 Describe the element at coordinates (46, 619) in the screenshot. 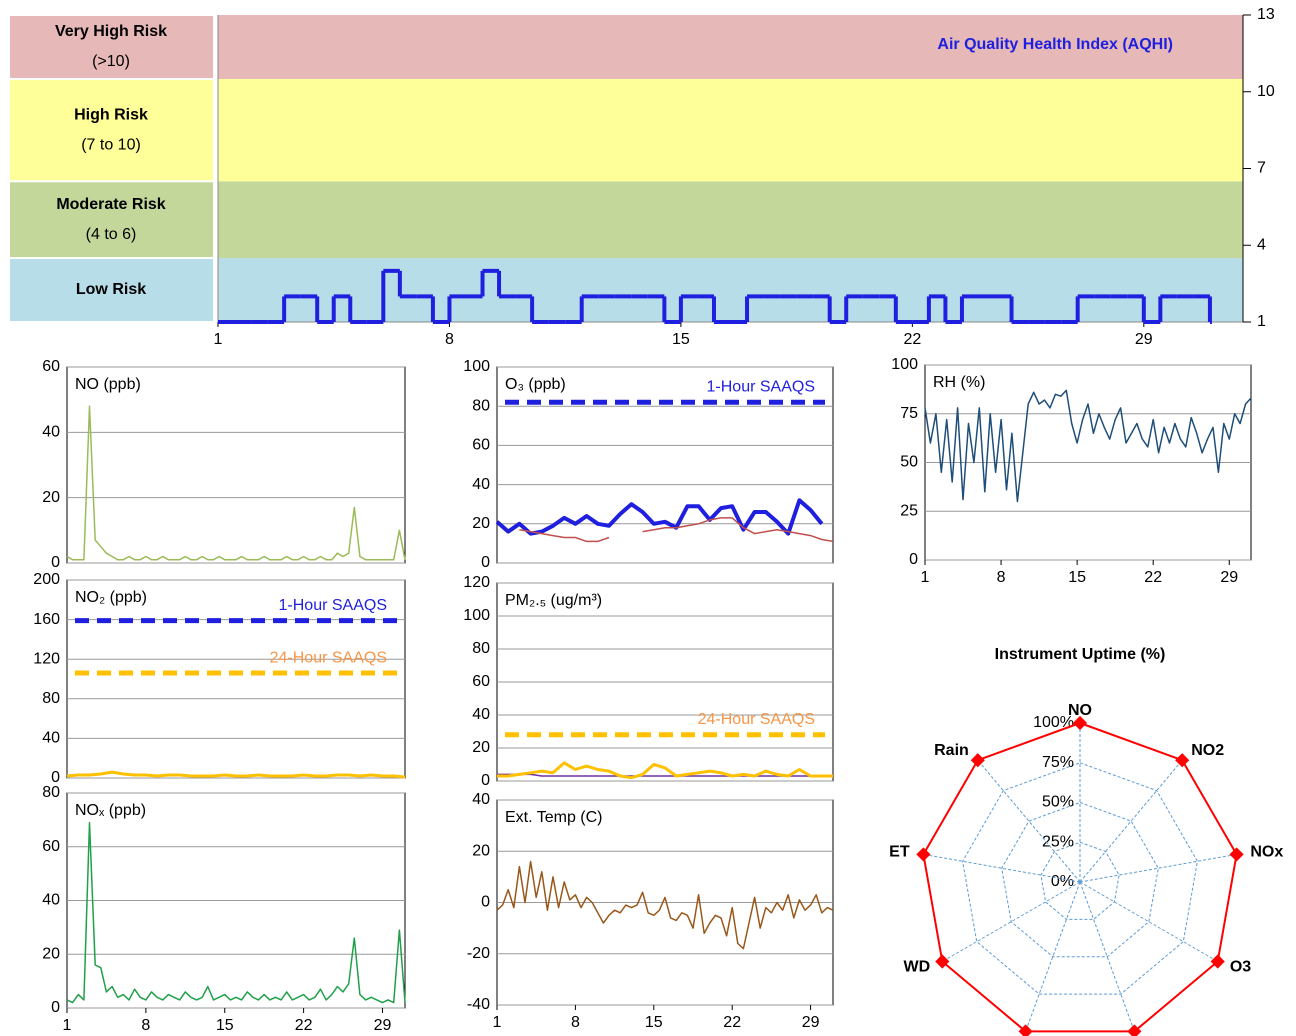

I see `y-tick-label: 160` at that location.